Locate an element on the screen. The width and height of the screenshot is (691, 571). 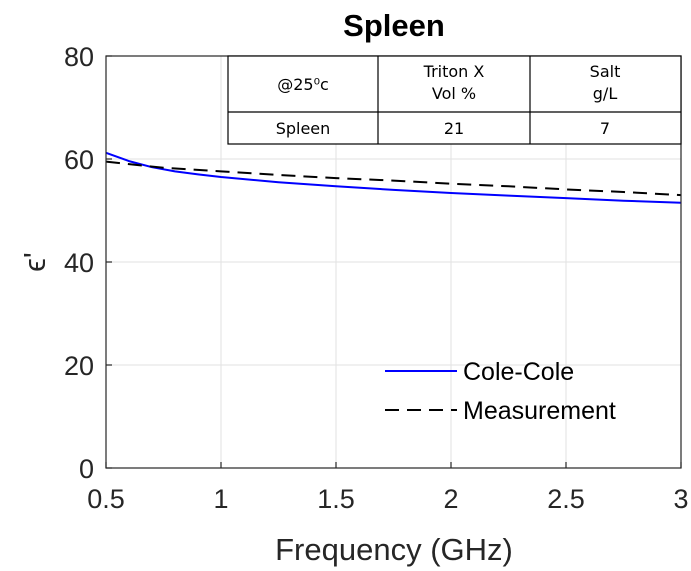
y-tick-label: 80 is located at coordinates (79, 57).